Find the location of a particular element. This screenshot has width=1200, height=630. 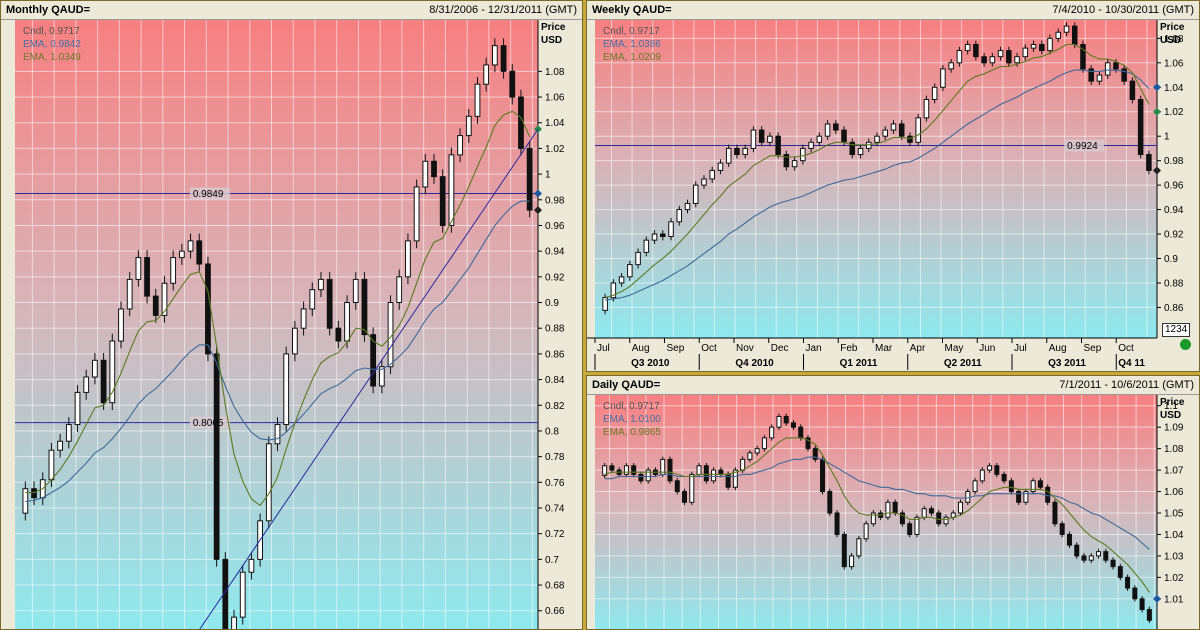

weekly-count-badge: 1234 is located at coordinates (1176, 330).